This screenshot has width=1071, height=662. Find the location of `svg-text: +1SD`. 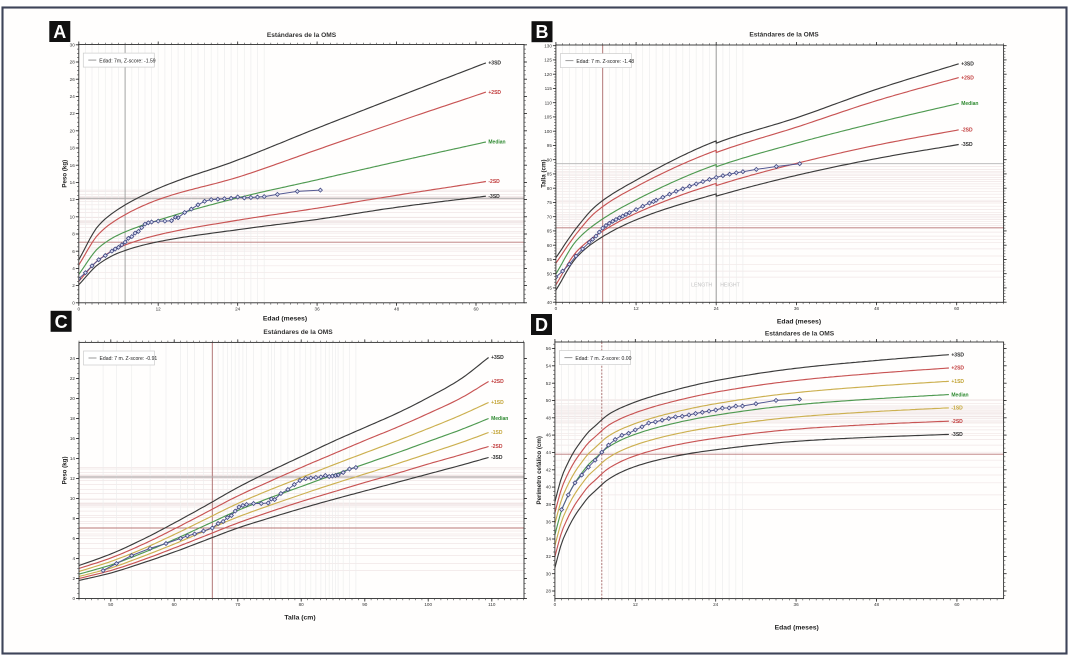

svg-text: +1SD is located at coordinates (957, 382).